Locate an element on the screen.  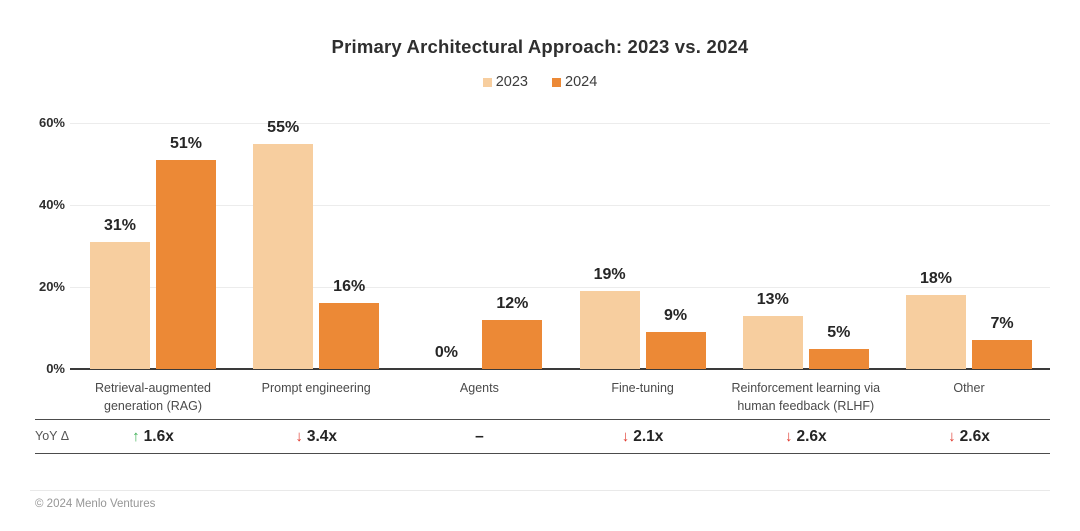
footer-divider is located at coordinates (540, 490).